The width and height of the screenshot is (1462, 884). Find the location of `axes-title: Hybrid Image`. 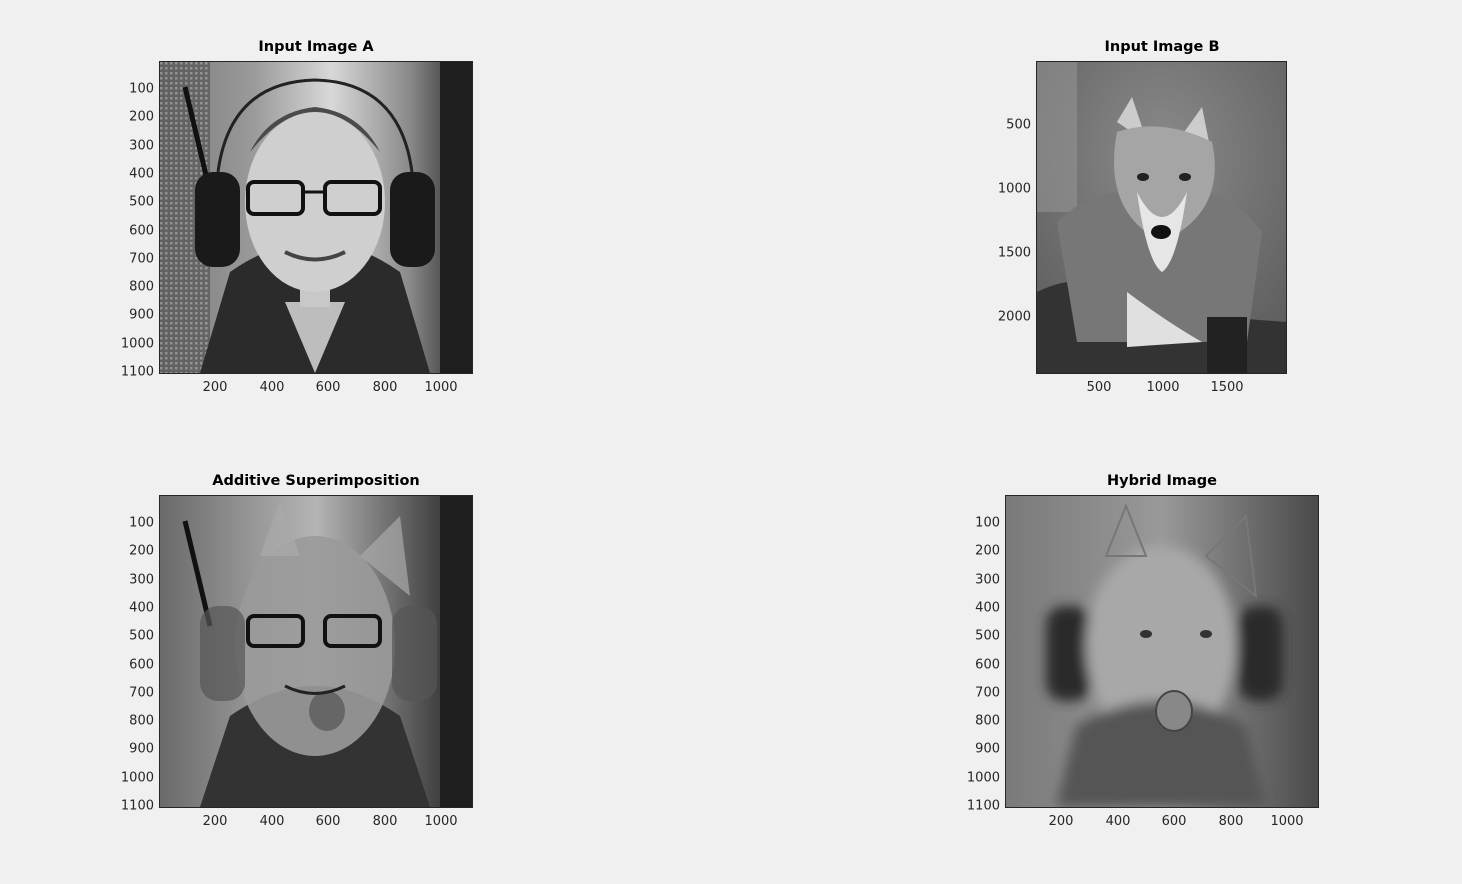

axes-title: Hybrid Image is located at coordinates (1162, 481).